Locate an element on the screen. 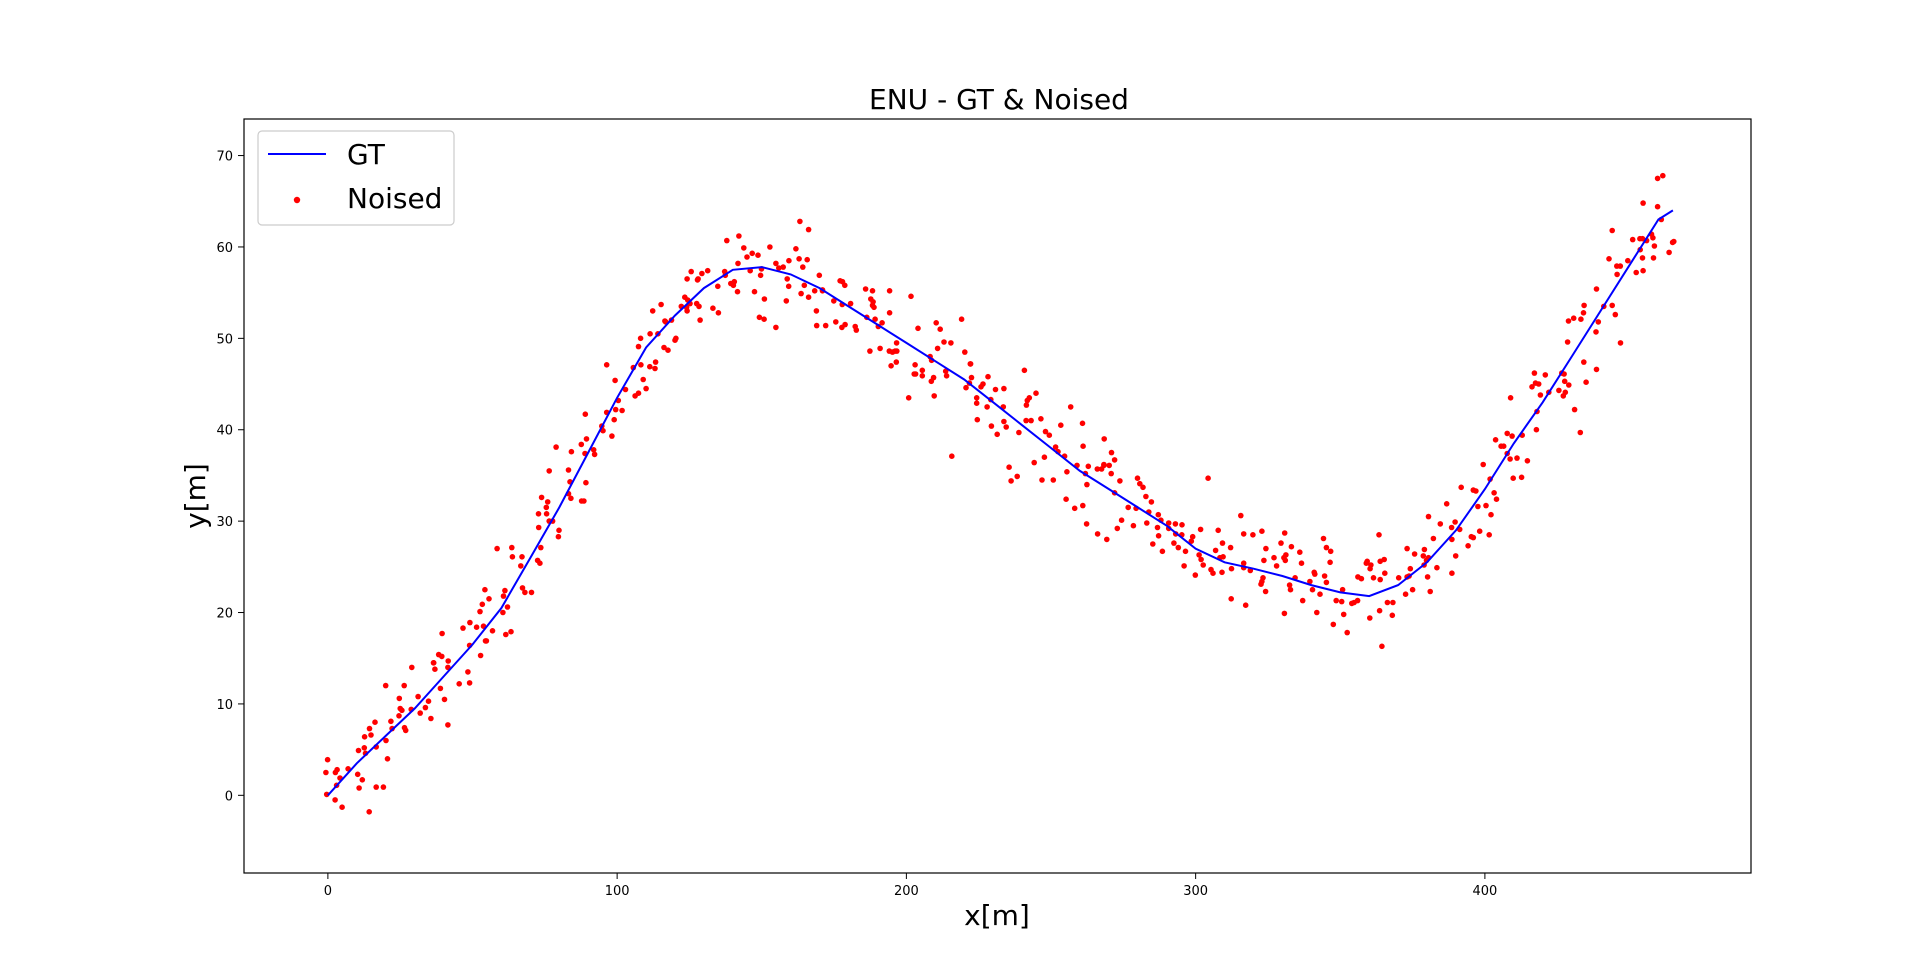 Image resolution: width=1920 pixels, height=967 pixels. legend-noised-label: Noised is located at coordinates (394, 198).